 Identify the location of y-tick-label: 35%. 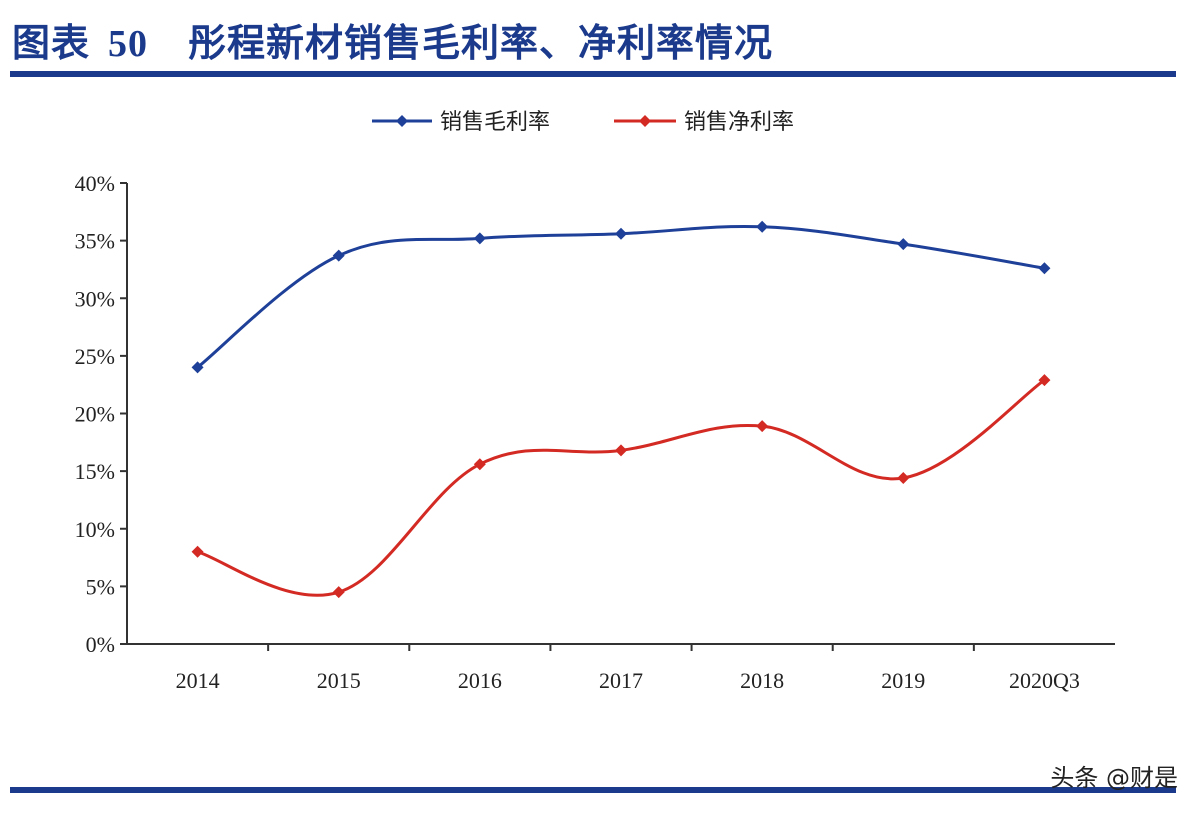
(95, 241).